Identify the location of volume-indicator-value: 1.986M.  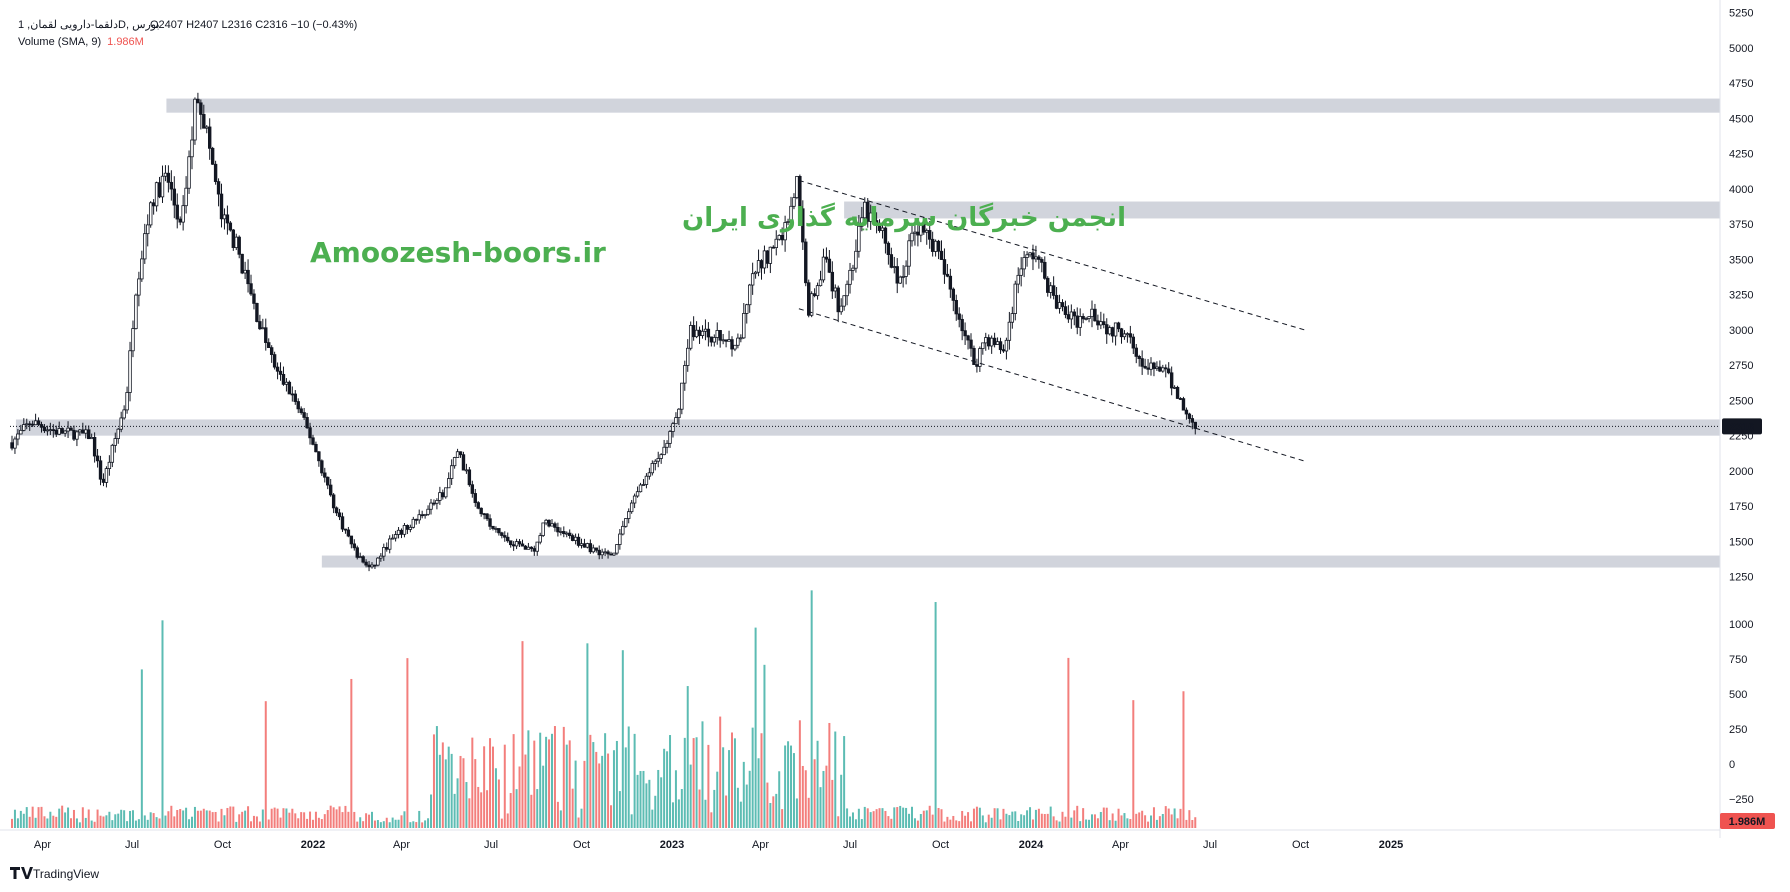
(125, 42).